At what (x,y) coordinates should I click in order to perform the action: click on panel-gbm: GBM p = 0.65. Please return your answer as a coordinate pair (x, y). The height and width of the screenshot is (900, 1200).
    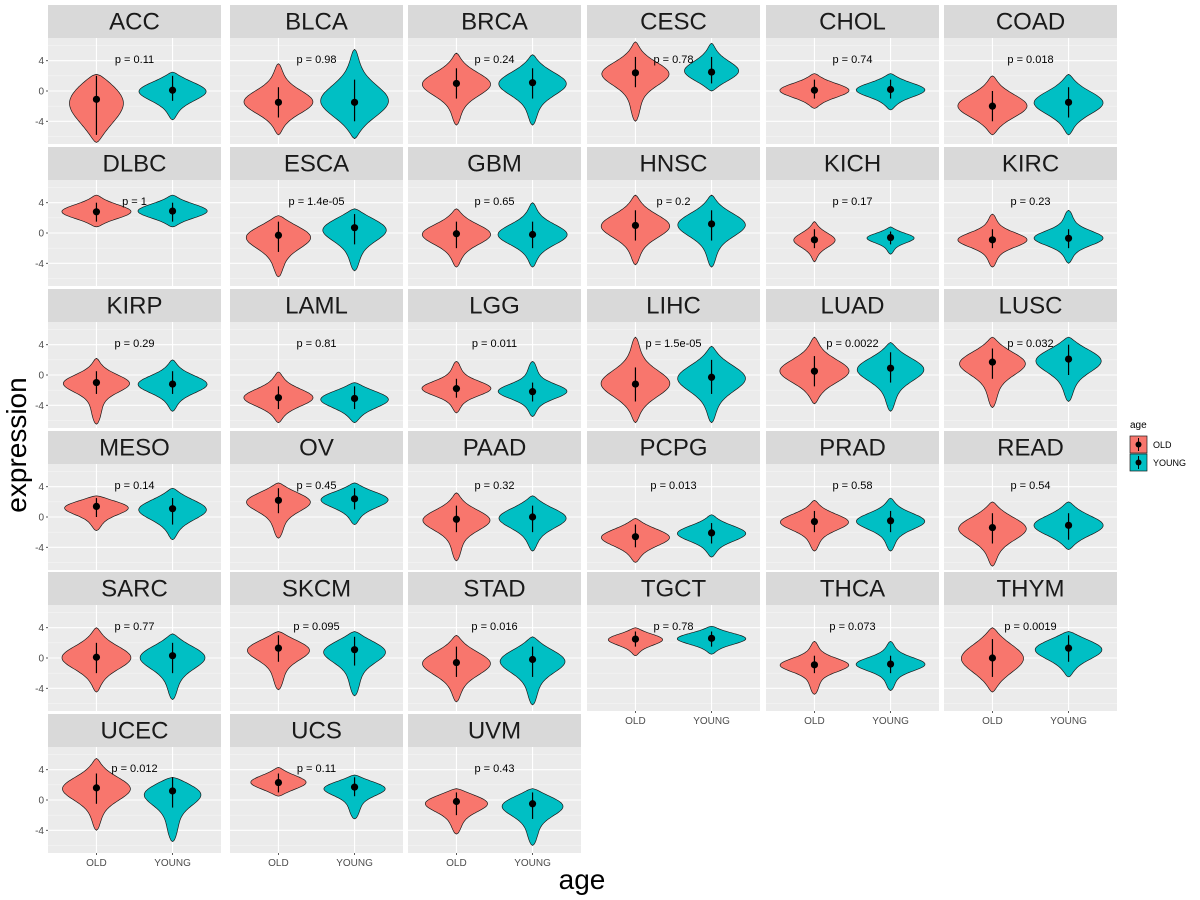
    Looking at the image, I should click on (494, 216).